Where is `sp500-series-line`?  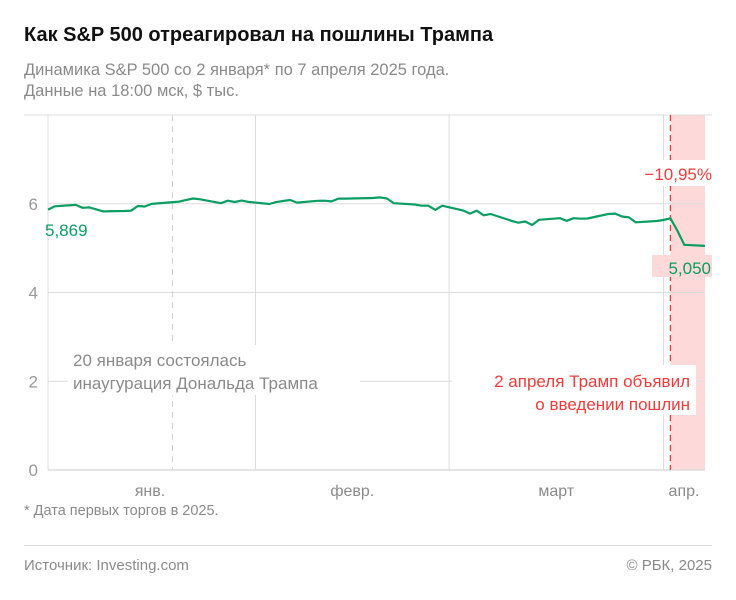
sp500-series-line is located at coordinates (376, 221).